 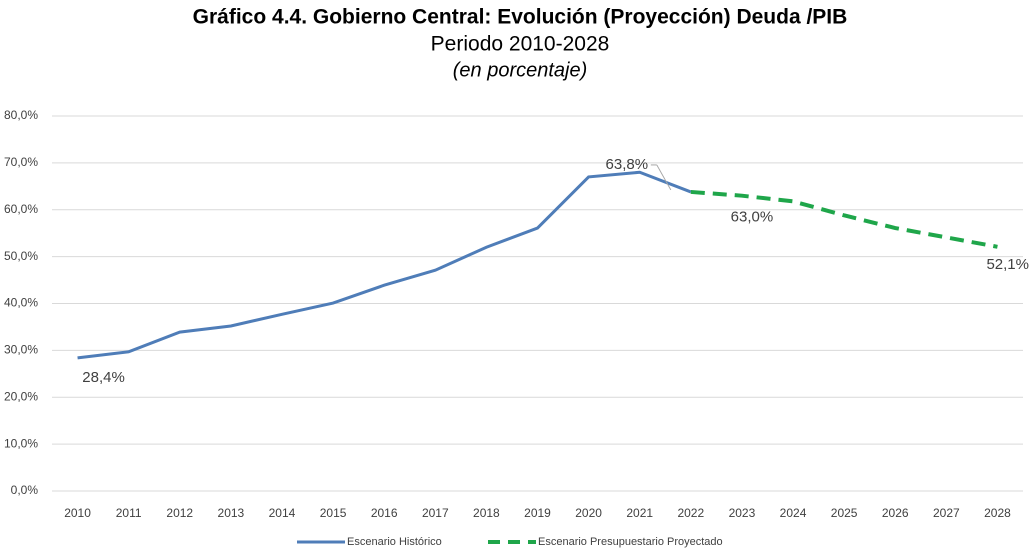 I want to click on leader-line, so click(x=664, y=177).